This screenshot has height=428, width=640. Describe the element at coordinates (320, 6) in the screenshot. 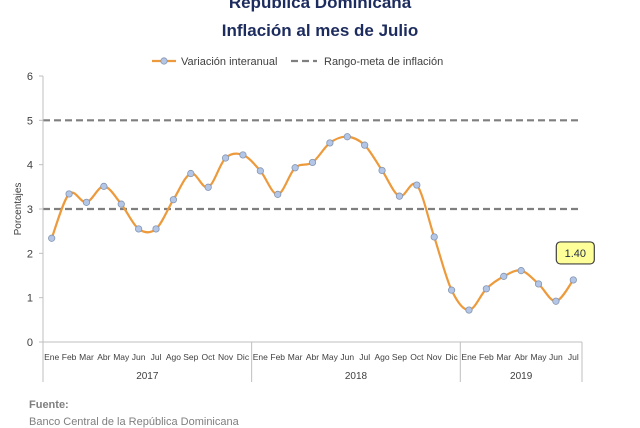

I see `chart-title: República Dominicana` at that location.